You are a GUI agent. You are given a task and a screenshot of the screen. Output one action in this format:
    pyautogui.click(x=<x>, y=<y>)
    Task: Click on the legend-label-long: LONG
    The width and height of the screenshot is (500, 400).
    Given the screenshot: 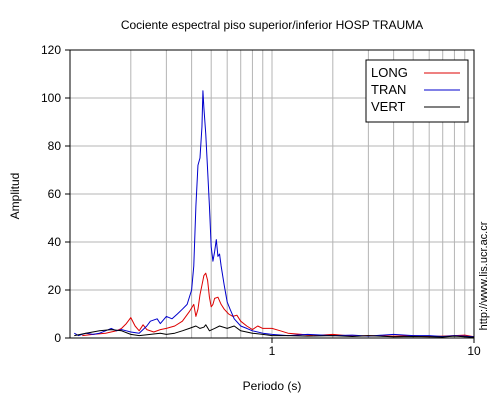 What is the action you would take?
    pyautogui.click(x=389, y=72)
    